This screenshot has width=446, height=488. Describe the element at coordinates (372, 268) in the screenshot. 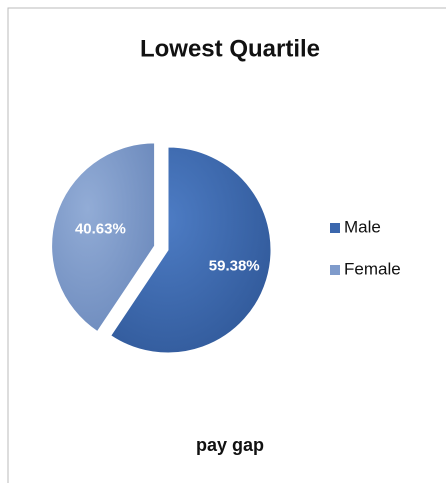

I see `legend-label: Female` at that location.